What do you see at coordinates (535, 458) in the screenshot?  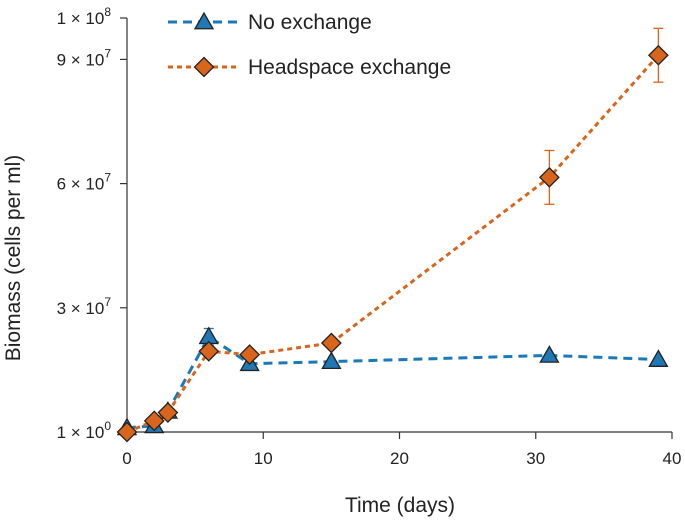 I see `x-tick-label: 30` at bounding box center [535, 458].